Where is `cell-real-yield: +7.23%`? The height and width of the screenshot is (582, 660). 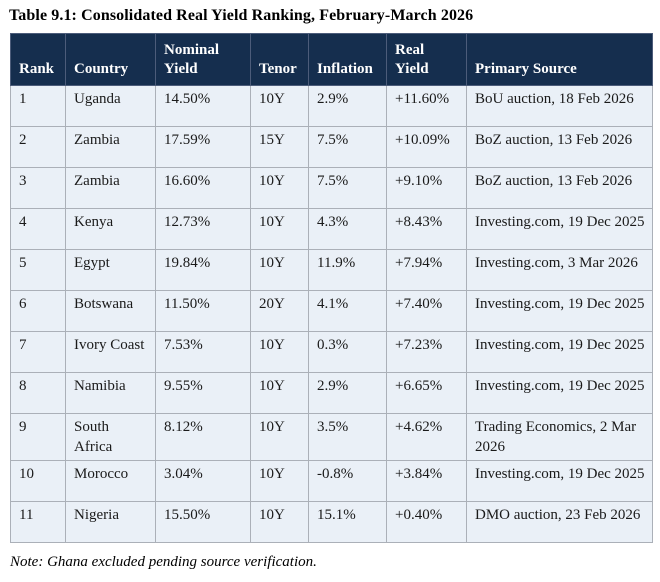 cell-real-yield: +7.23% is located at coordinates (426, 352).